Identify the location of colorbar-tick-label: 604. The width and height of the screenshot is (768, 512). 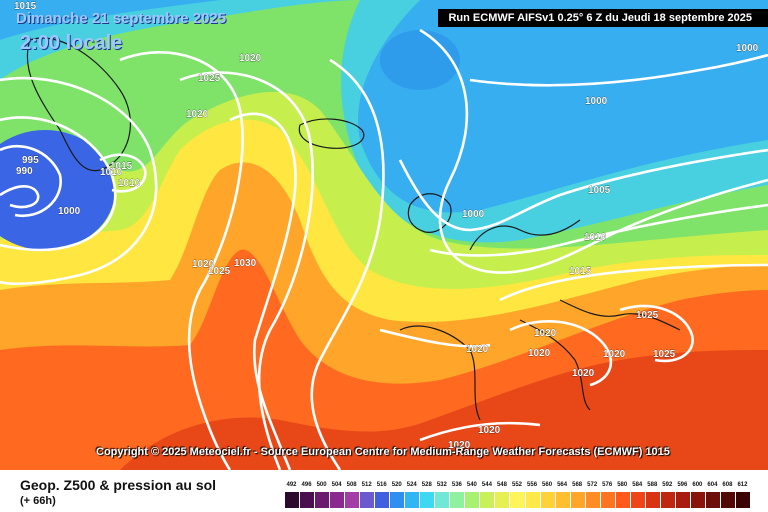
(712, 485).